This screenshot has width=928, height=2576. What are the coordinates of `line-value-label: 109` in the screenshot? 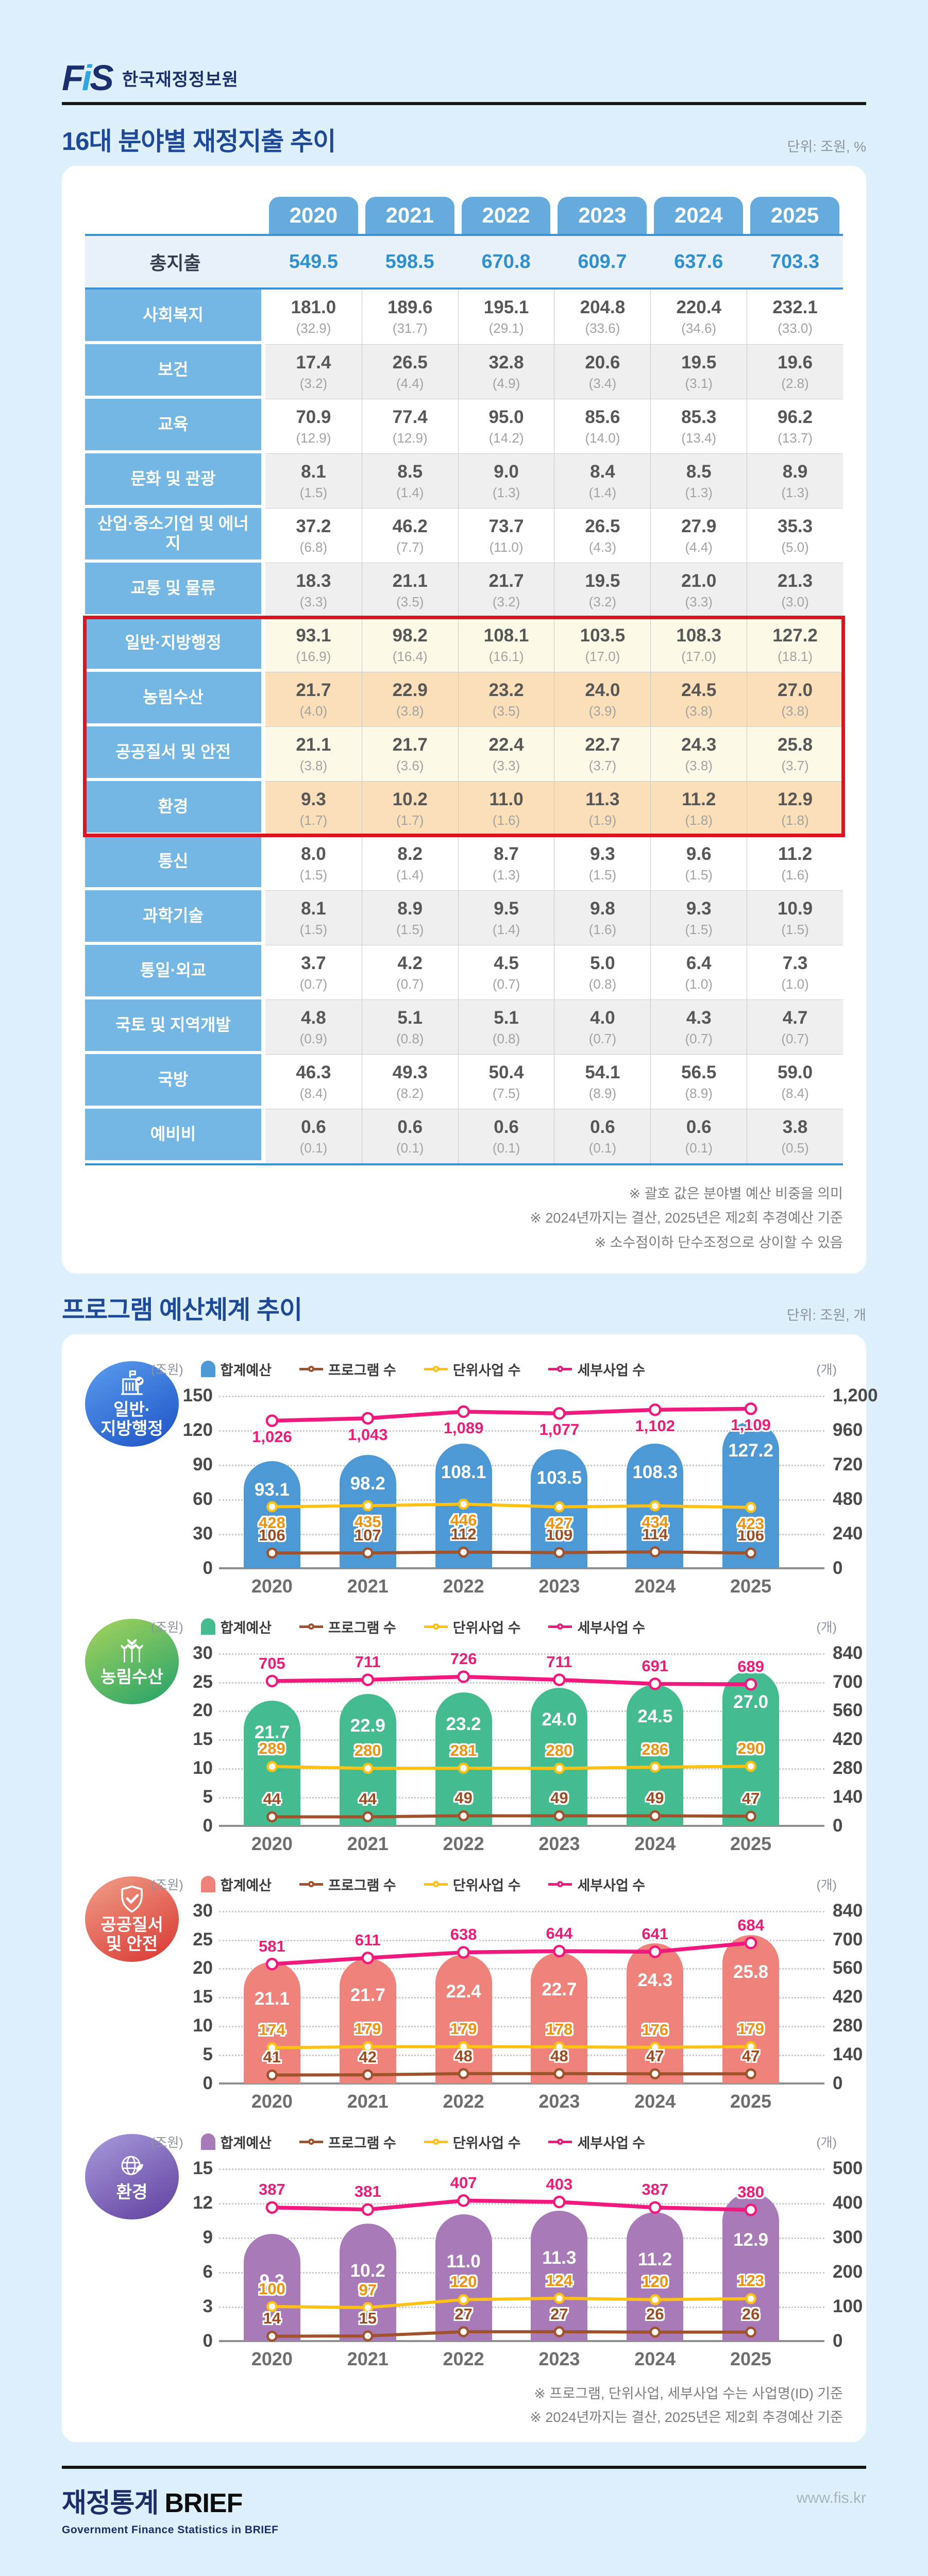 It's located at (559, 1535).